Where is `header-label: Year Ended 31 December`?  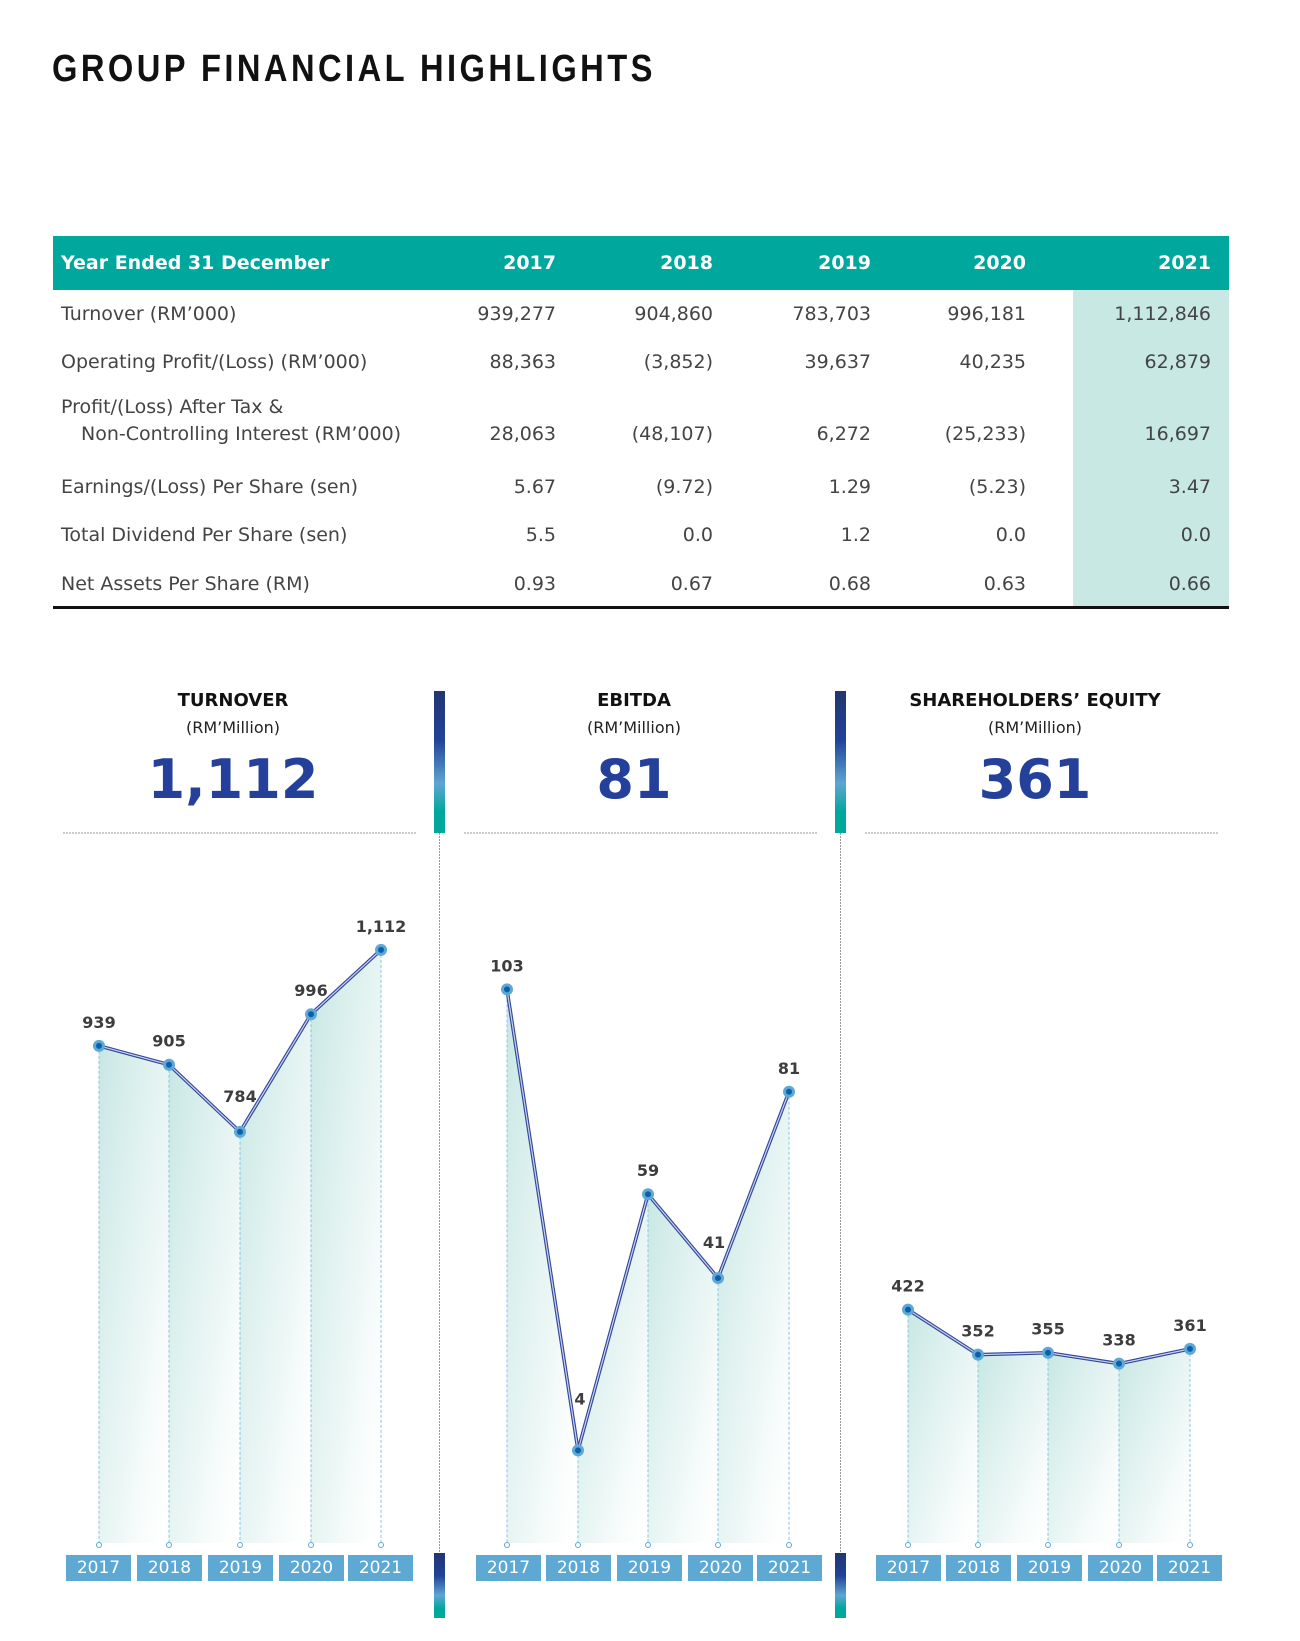 header-label: Year Ended 31 December is located at coordinates (195, 263).